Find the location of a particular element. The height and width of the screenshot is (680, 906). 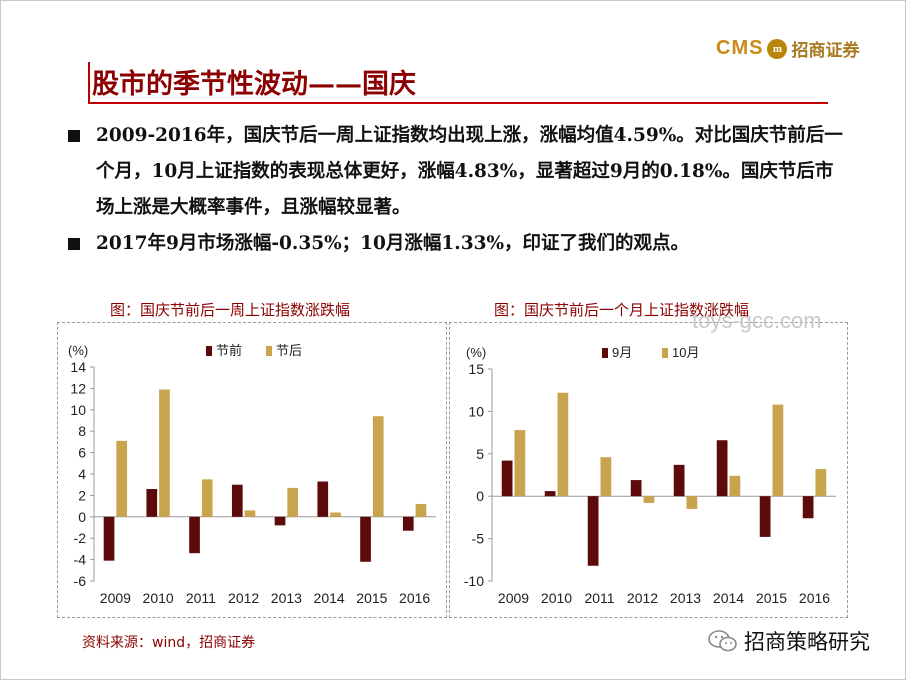

bar-节前-2014 is located at coordinates (323, 499).